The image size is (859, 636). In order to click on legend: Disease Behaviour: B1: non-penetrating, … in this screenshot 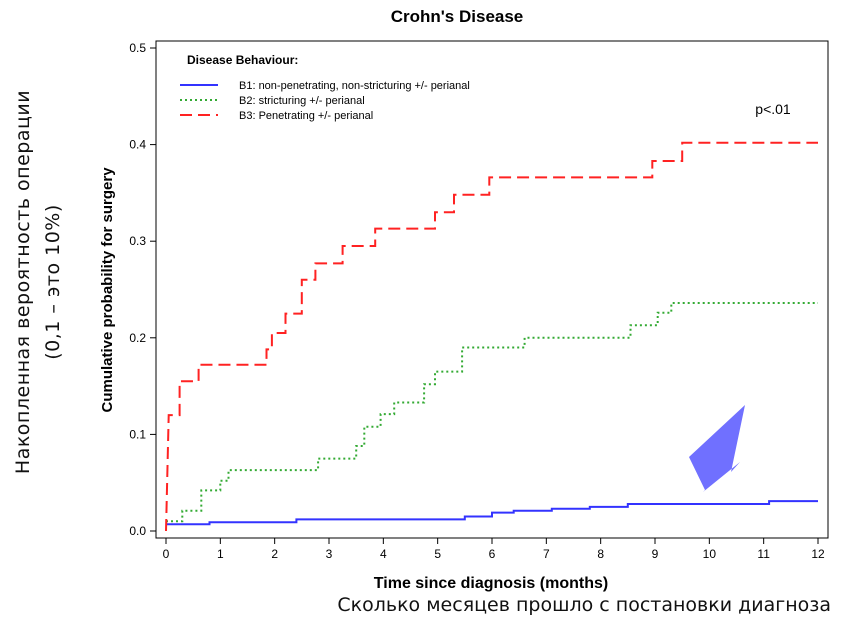, I will do `click(325, 87)`.